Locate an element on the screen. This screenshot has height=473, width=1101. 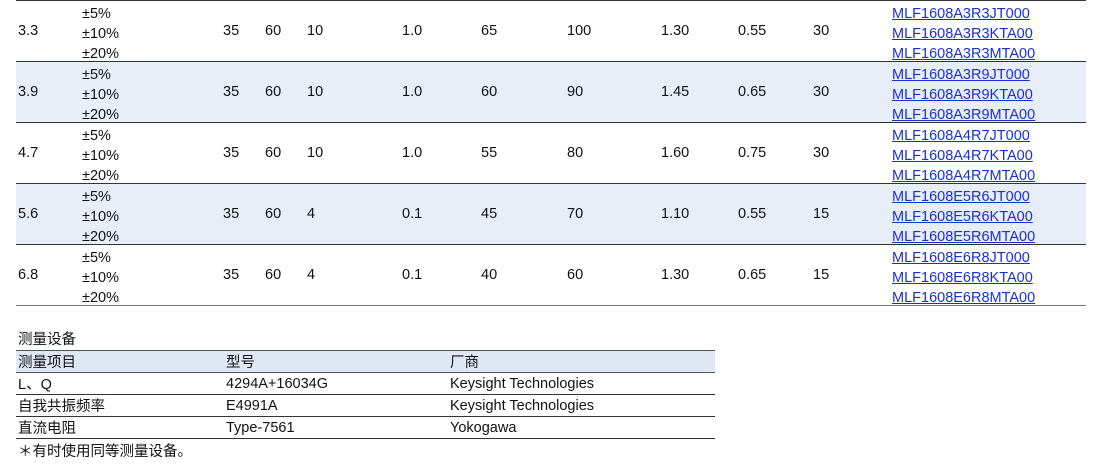
srf-min-cell: 45 is located at coordinates (489, 214).